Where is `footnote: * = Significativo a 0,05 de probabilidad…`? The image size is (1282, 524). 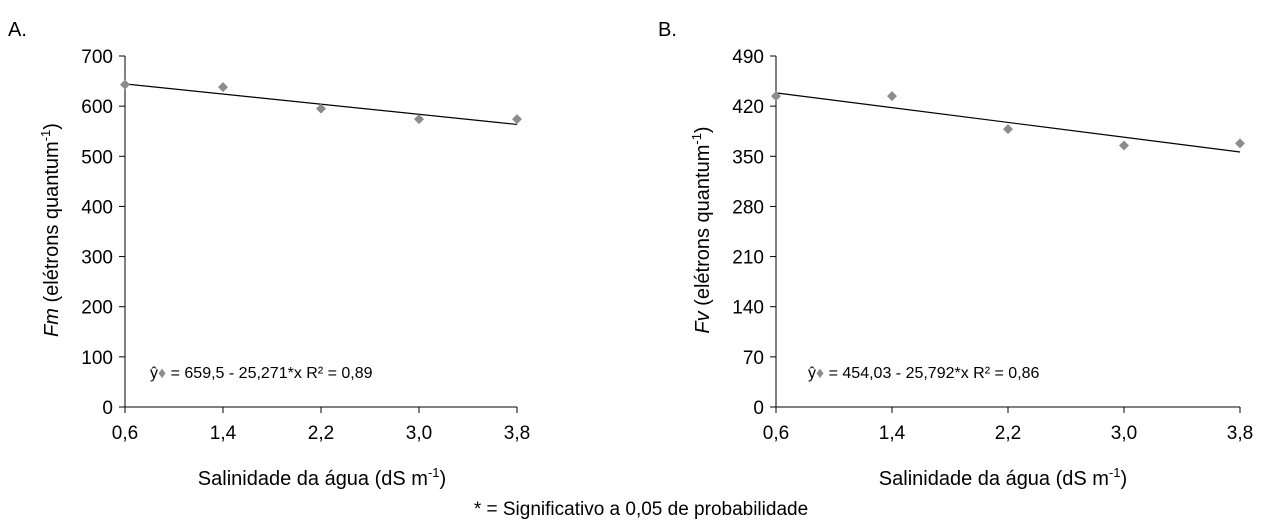 footnote: * = Significativo a 0,05 de probabilidad… is located at coordinates (641, 509).